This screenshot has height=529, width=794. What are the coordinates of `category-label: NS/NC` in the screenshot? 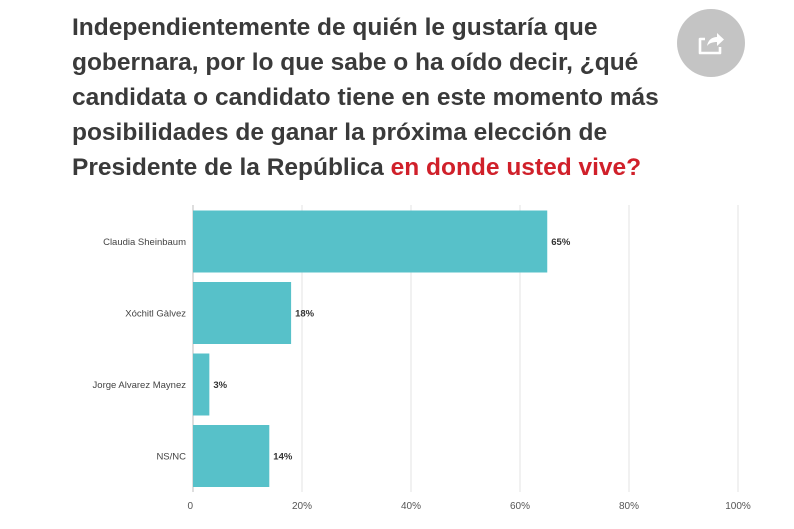 It's located at (171, 457).